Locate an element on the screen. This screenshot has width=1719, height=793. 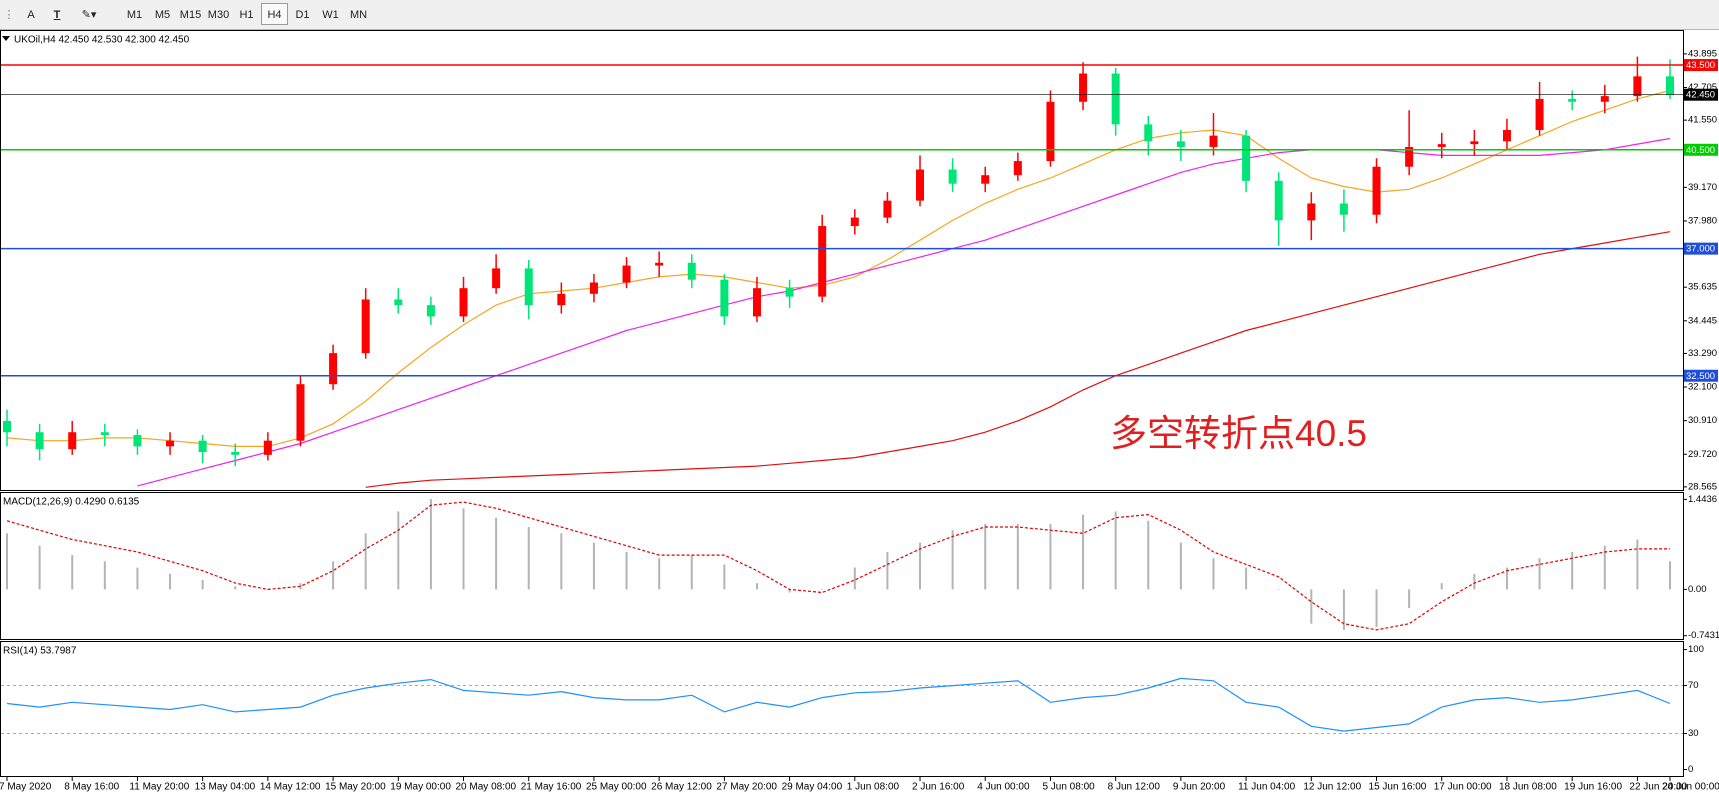
level-label: 43.500 is located at coordinates (1700, 65).